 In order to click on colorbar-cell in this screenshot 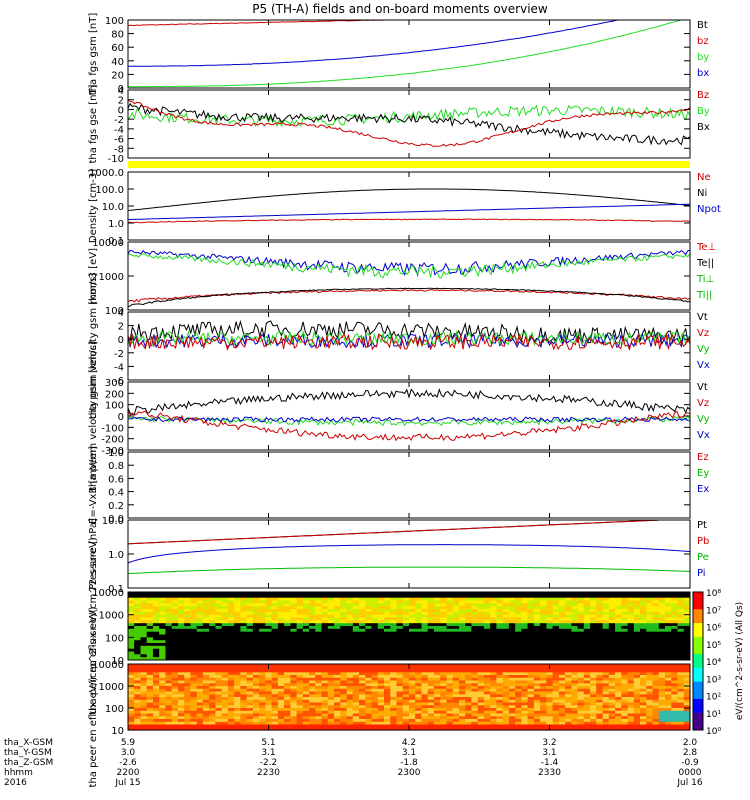, I will do `click(698, 669)`.